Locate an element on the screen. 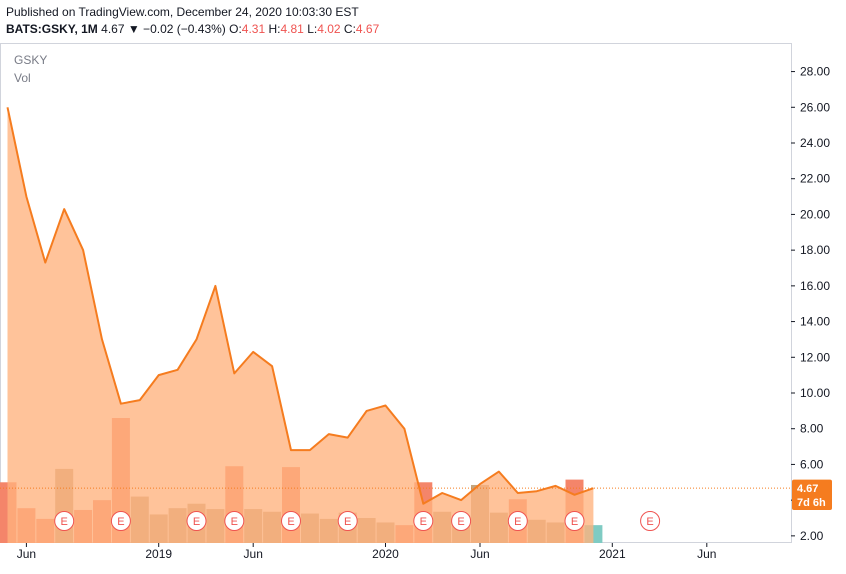 This screenshot has width=846, height=574. low-label: L: is located at coordinates (312, 29).